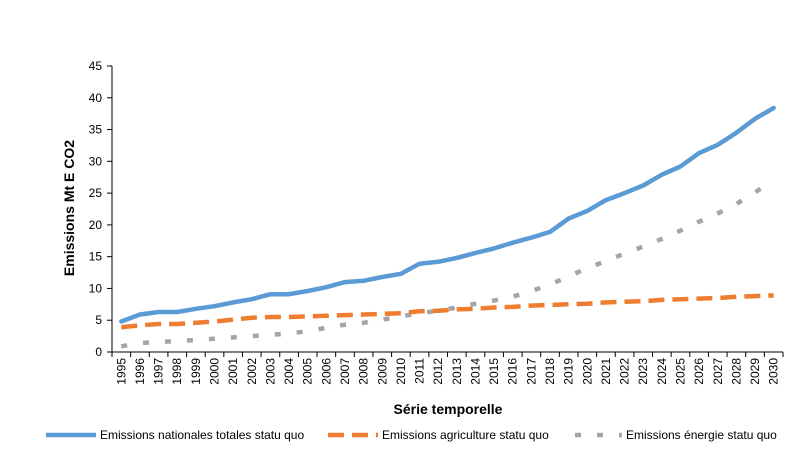 The image size is (812, 451). Describe the element at coordinates (96, 98) in the screenshot. I see `y-tick-label: 40` at that location.